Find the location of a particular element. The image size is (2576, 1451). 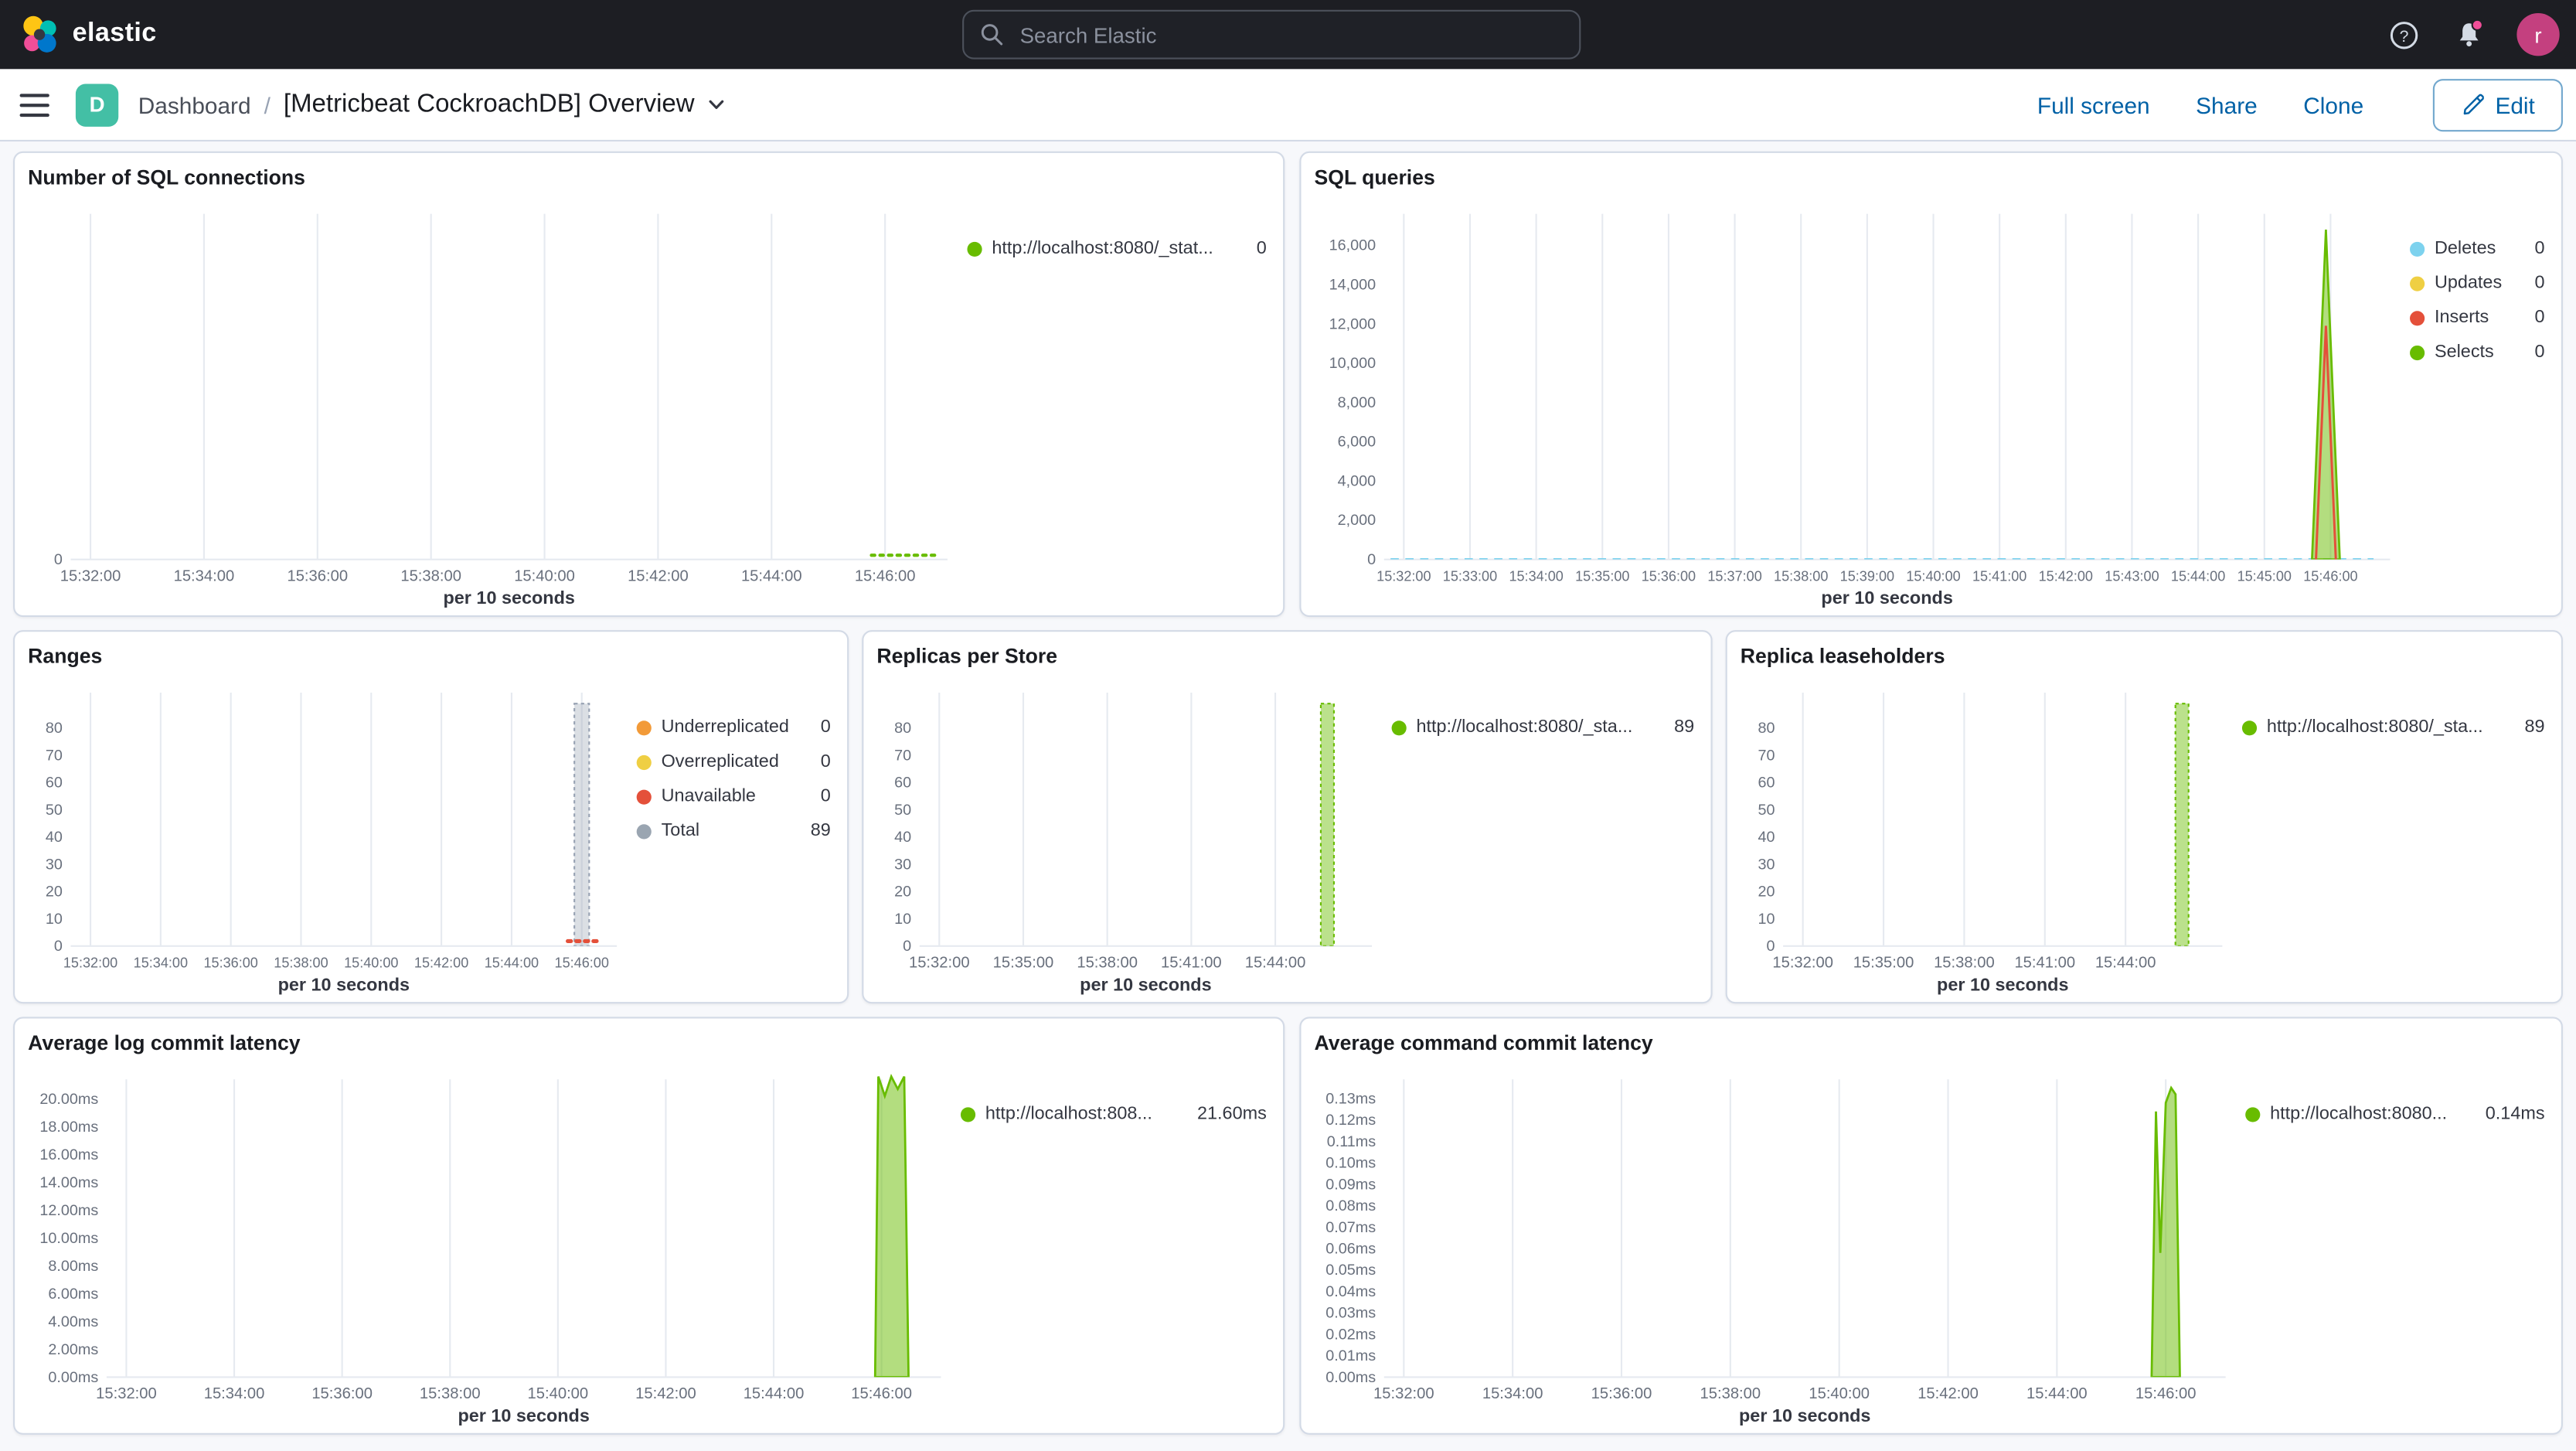

edit-button: Edit is located at coordinates (2497, 104).